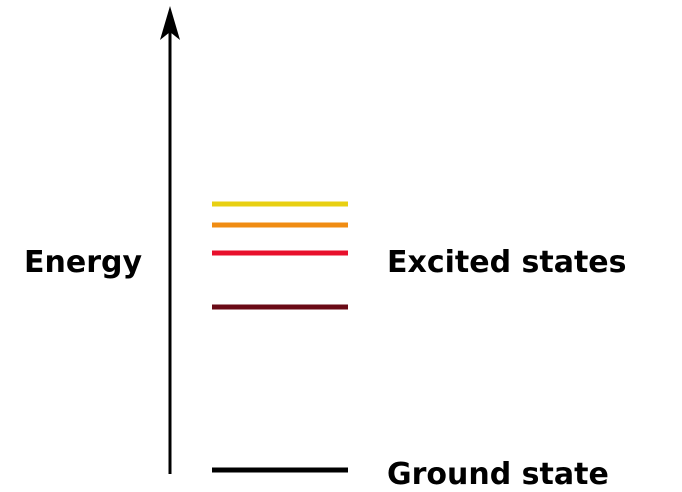 Image resolution: width=682 pixels, height=492 pixels. What do you see at coordinates (507, 262) in the screenshot?
I see `excited-label: Excited states` at bounding box center [507, 262].